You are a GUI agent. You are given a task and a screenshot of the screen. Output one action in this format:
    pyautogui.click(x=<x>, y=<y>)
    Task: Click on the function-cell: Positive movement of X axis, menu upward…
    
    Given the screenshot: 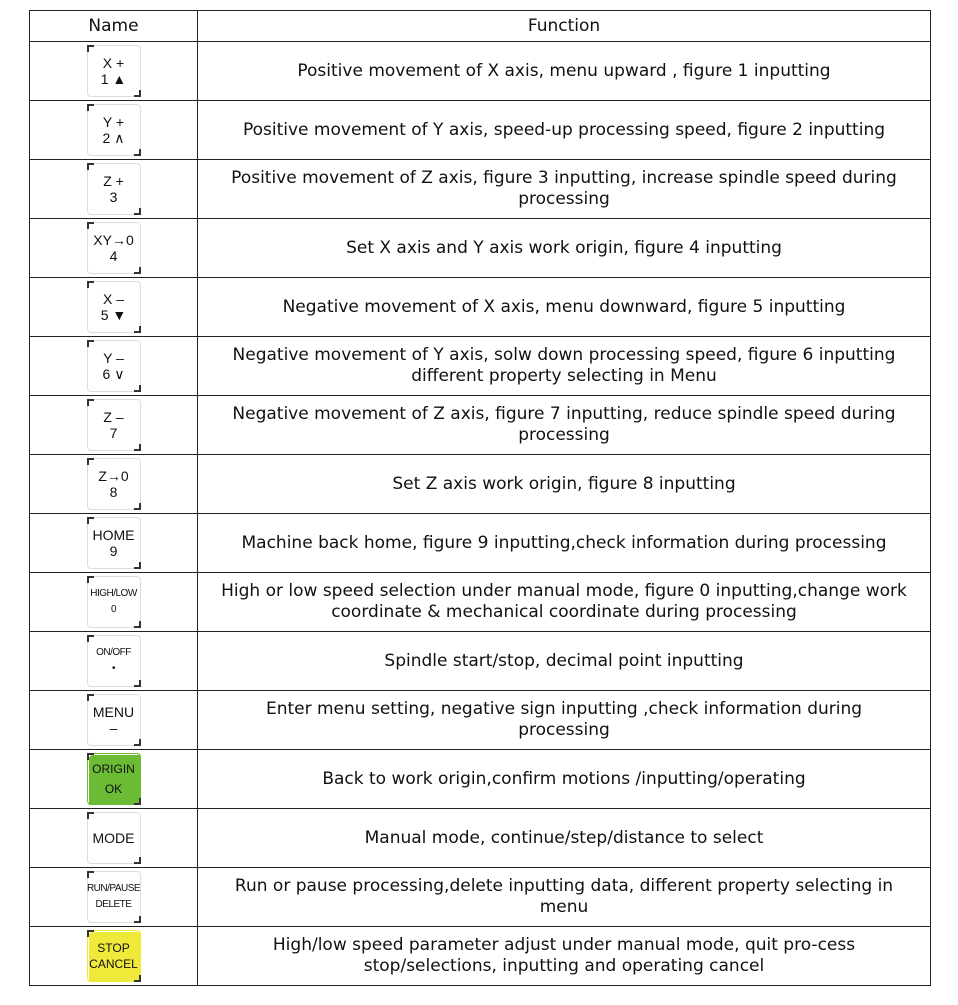 What is the action you would take?
    pyautogui.click(x=564, y=71)
    